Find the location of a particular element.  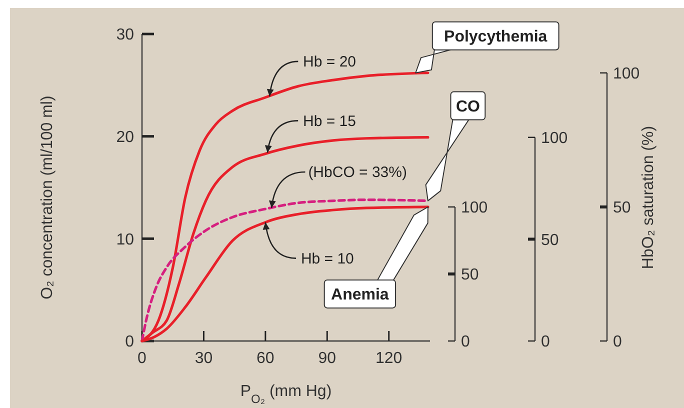

y3-tick-label: 100 is located at coordinates (554, 138).